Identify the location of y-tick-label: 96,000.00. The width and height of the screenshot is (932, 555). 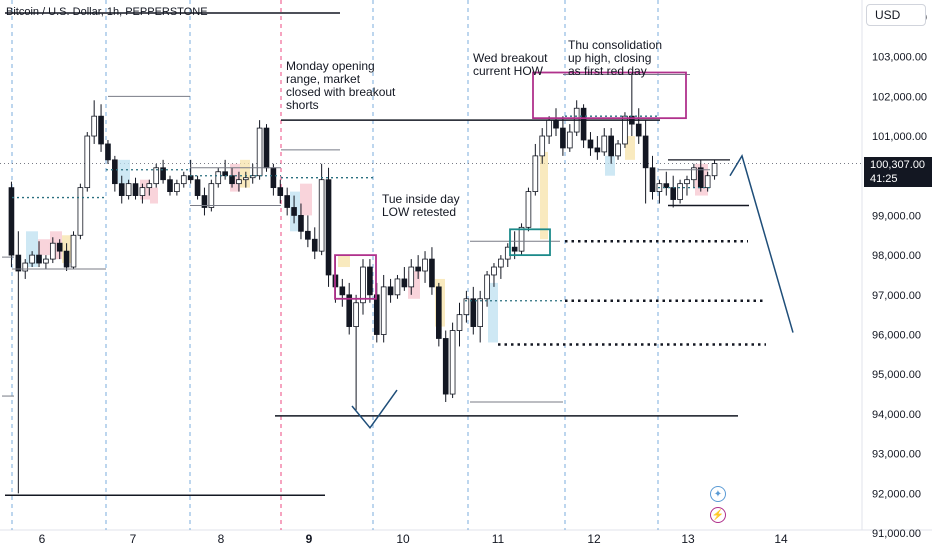
(896, 336).